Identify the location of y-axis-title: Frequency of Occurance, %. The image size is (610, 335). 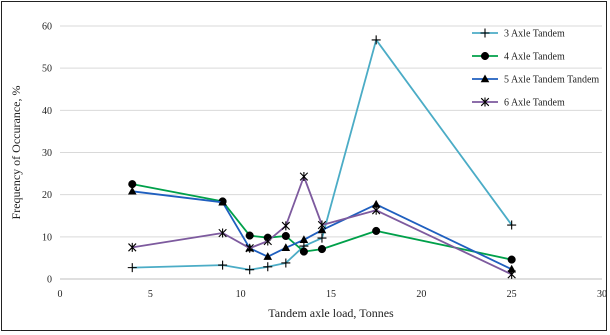
(16, 153).